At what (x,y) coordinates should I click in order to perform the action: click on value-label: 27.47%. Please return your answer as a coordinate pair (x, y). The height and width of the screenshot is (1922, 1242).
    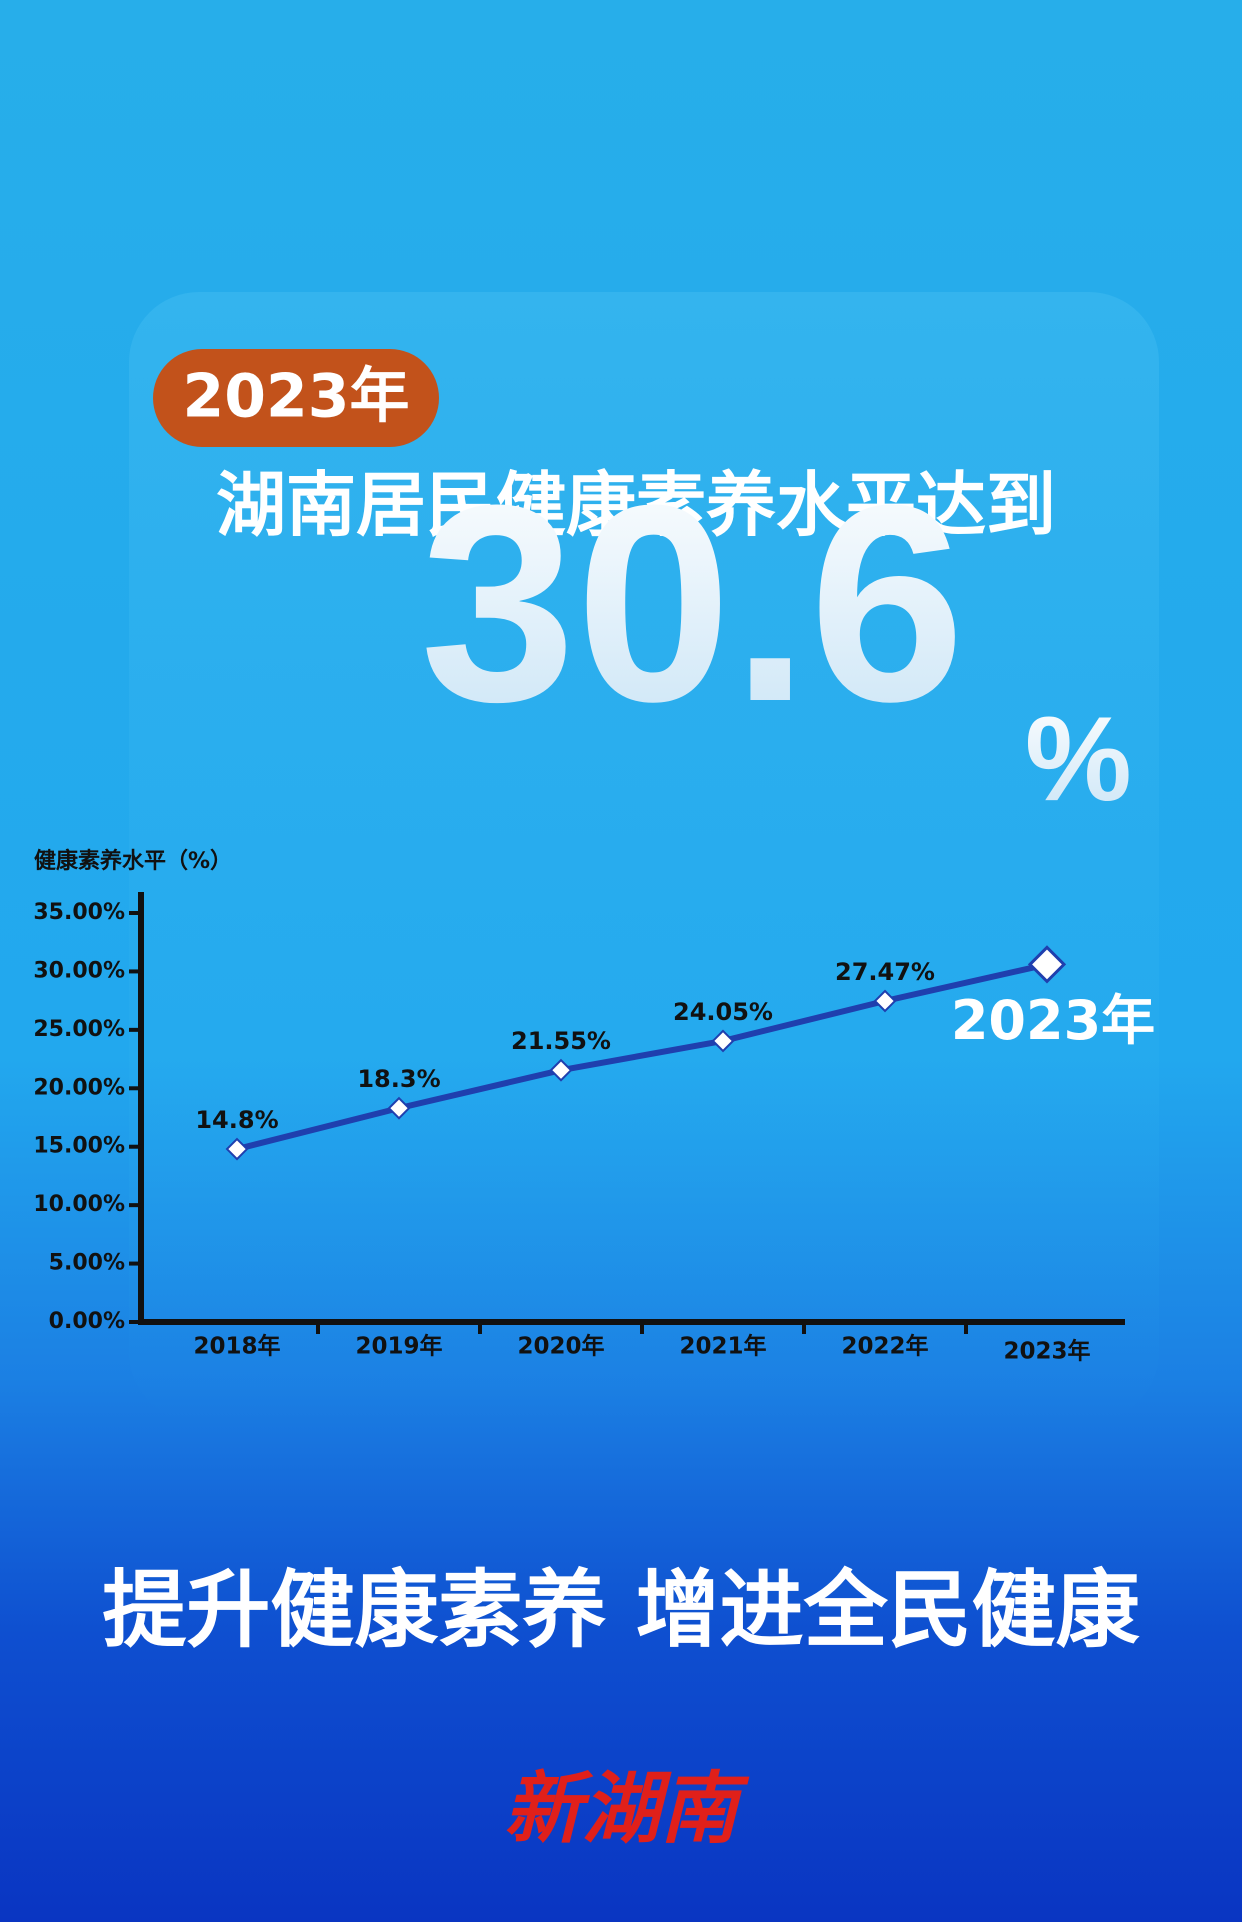
    Looking at the image, I should click on (885, 972).